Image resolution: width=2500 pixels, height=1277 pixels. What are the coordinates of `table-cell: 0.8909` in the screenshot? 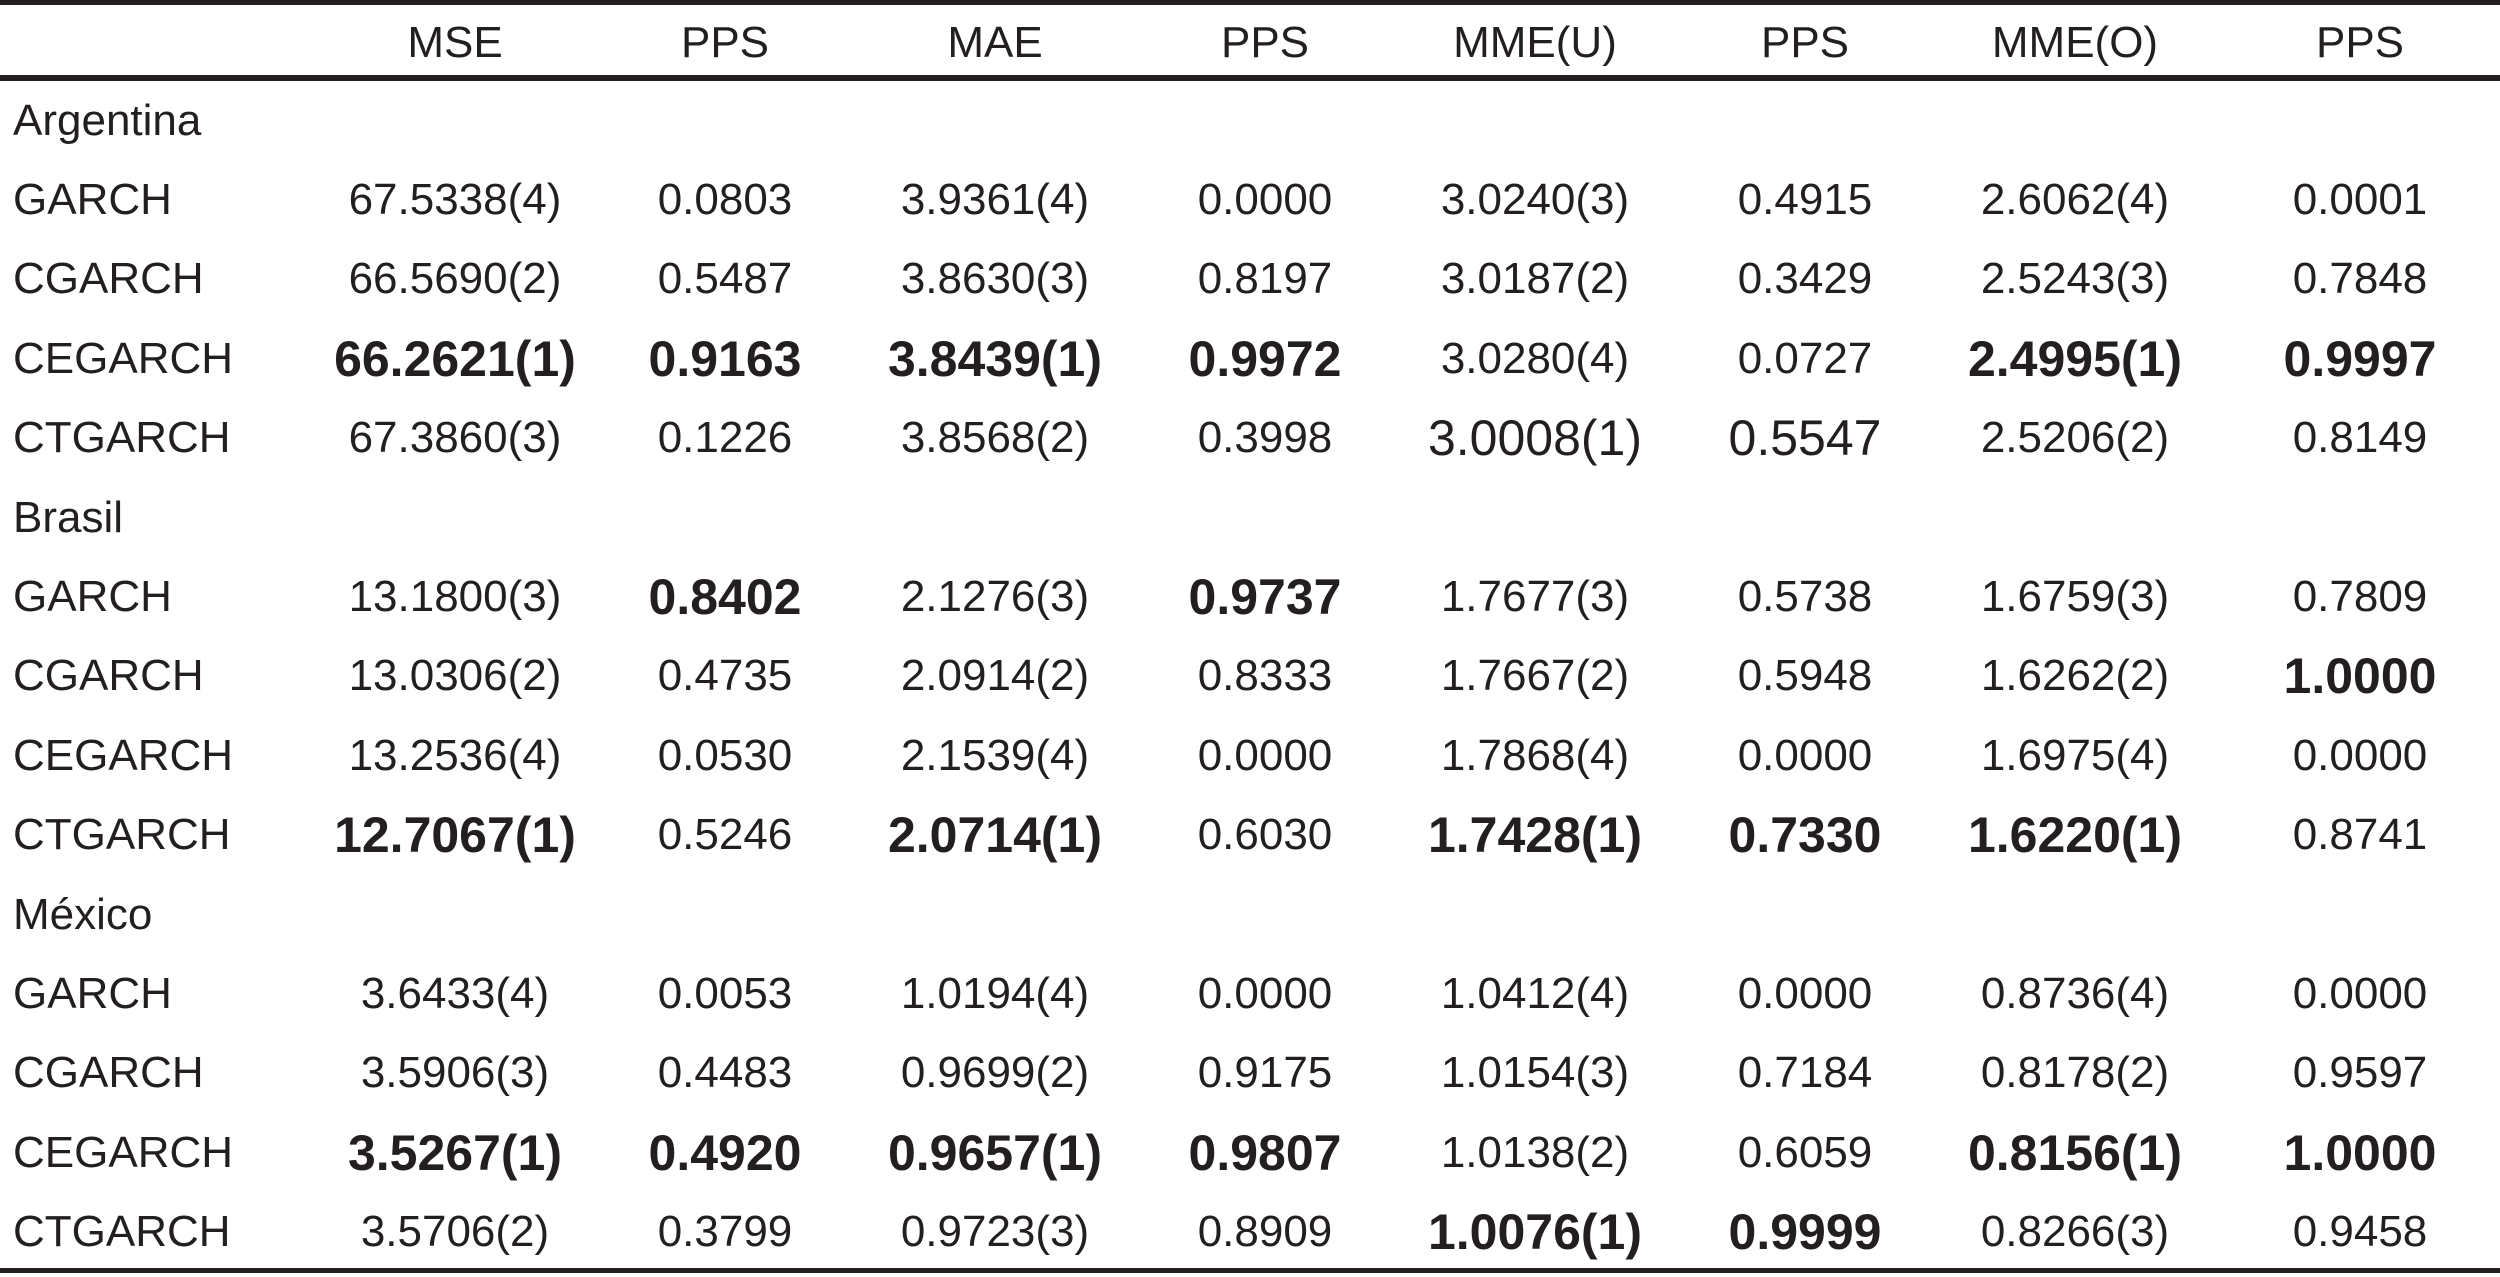 It's located at (1265, 1231).